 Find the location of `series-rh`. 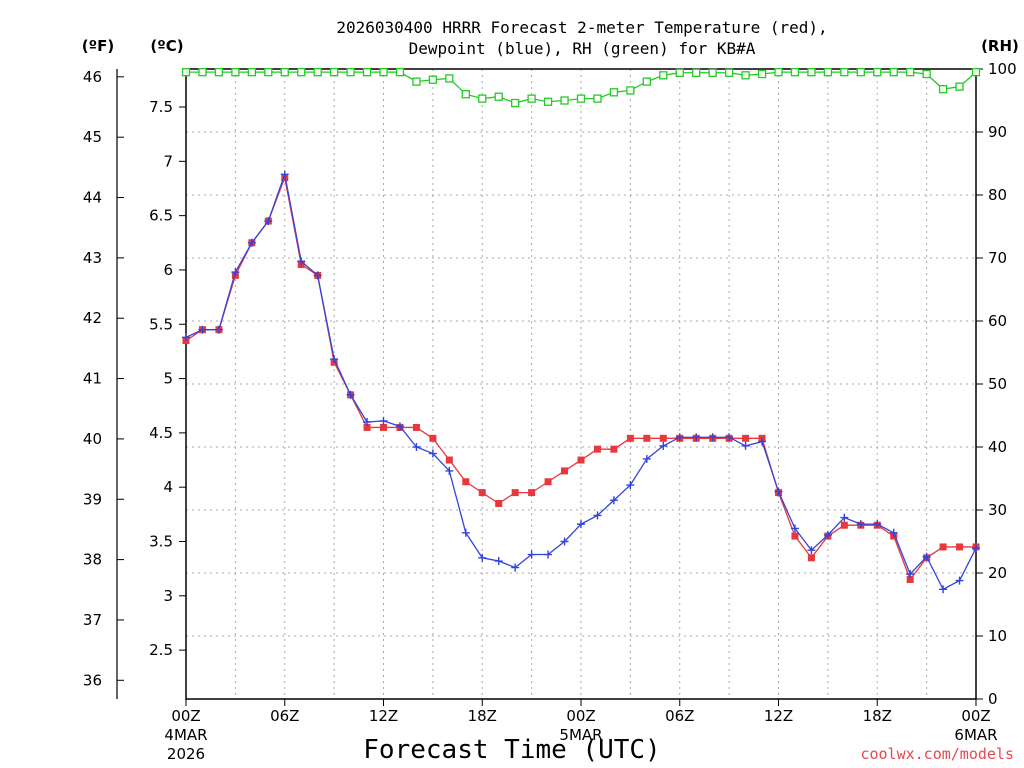

series-rh is located at coordinates (581, 88).